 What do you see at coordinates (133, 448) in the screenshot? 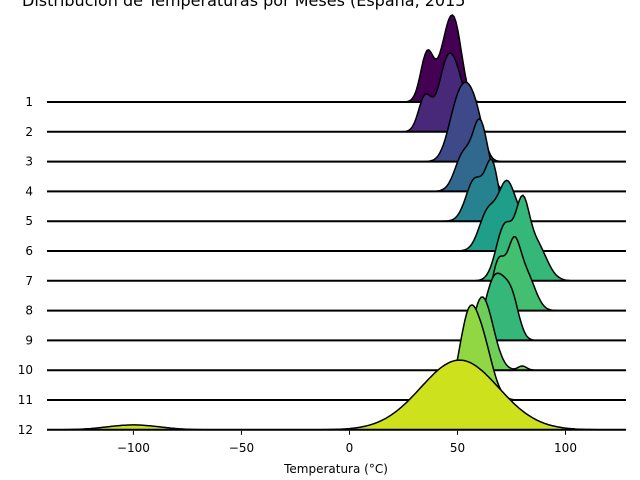
I see `x-tick-label: −100` at bounding box center [133, 448].